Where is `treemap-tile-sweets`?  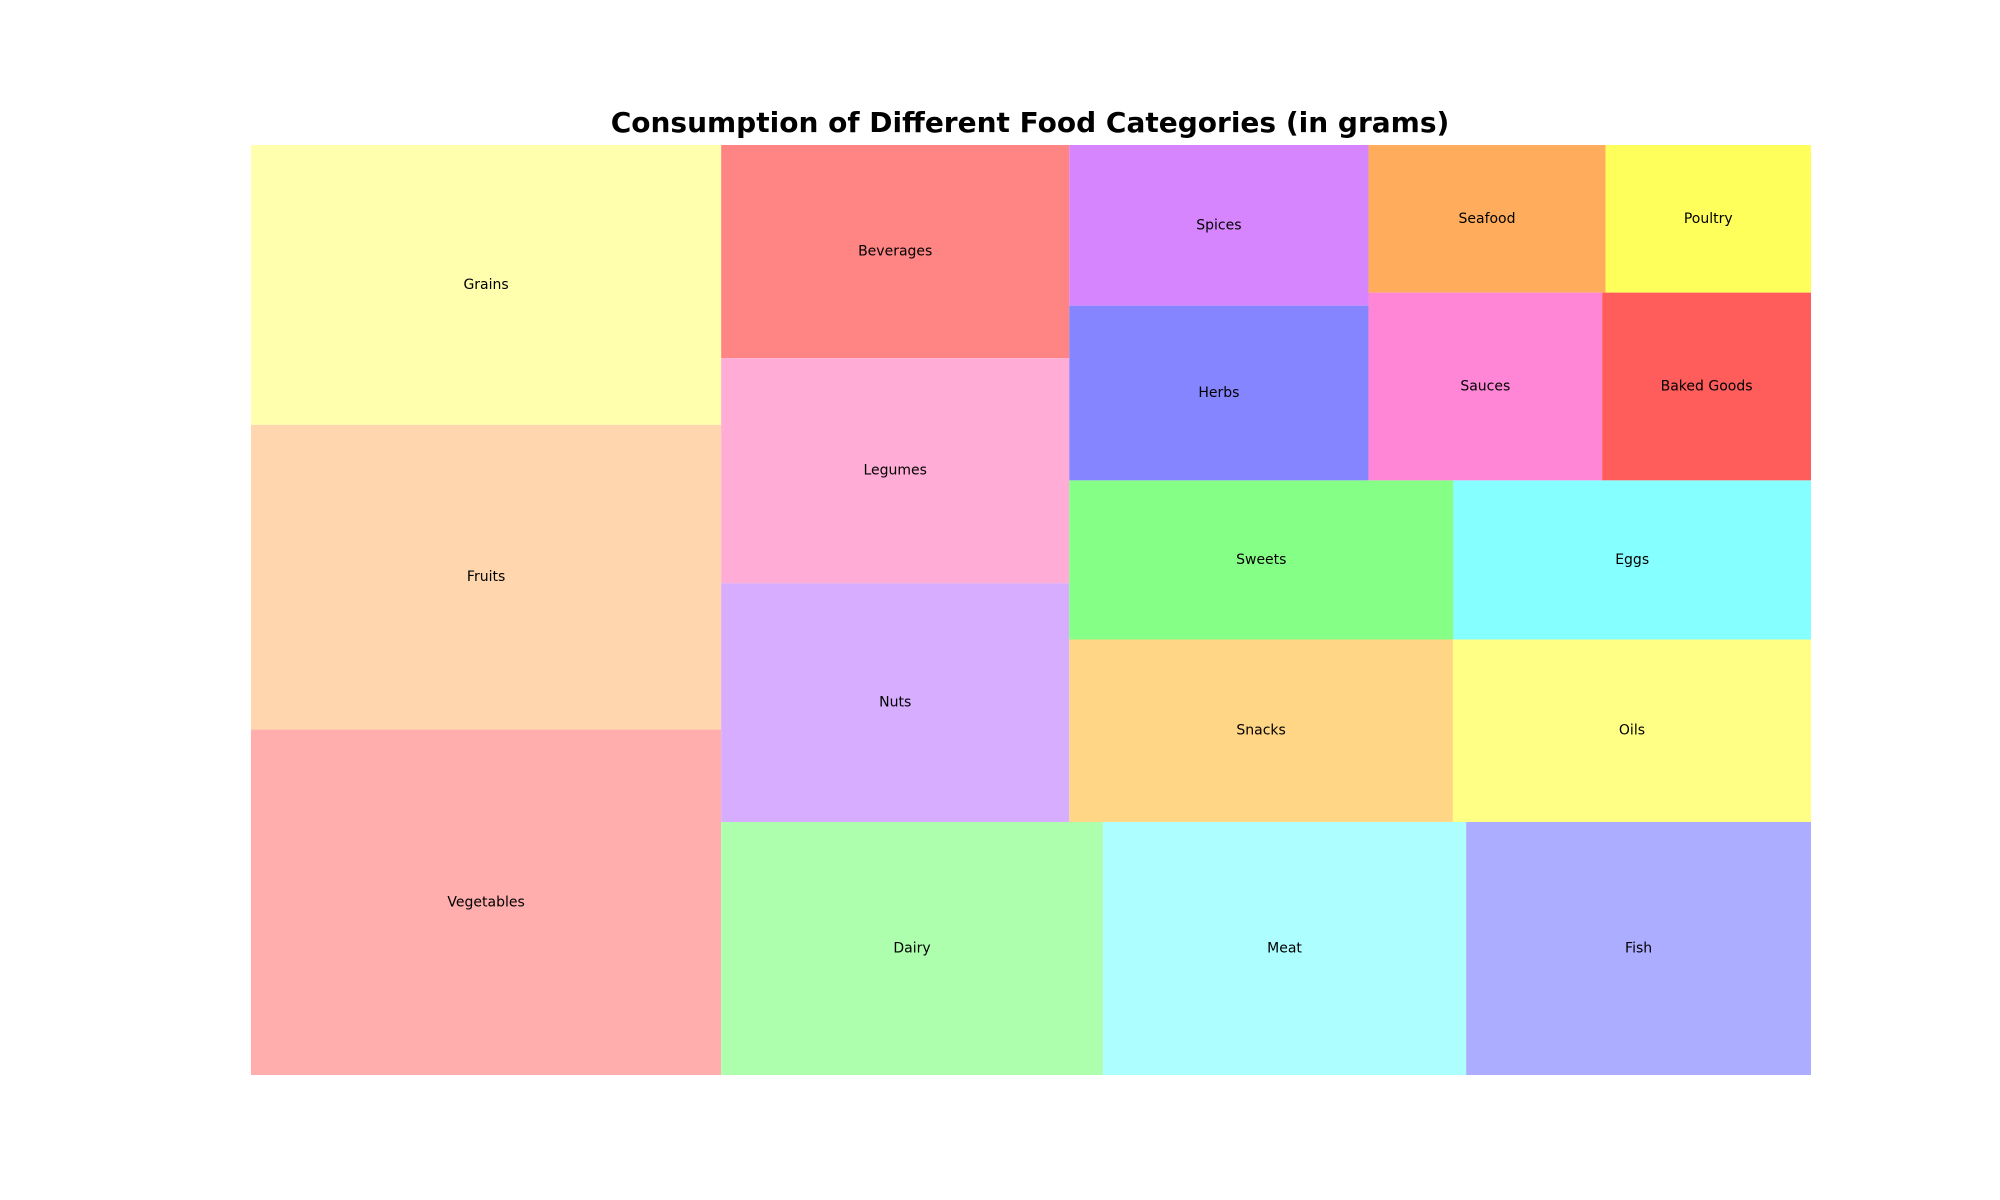
treemap-tile-sweets is located at coordinates (1261, 560).